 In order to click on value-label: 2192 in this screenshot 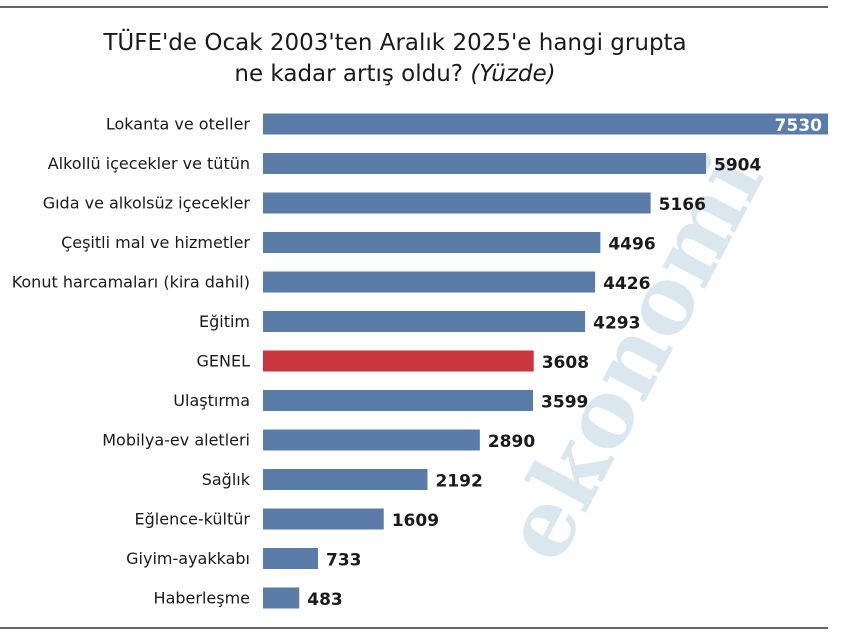, I will do `click(458, 482)`.